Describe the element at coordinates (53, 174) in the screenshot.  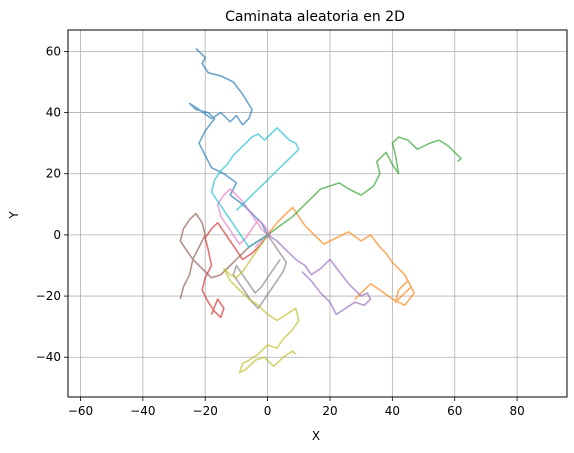
I see `y-tick-label: 20` at that location.